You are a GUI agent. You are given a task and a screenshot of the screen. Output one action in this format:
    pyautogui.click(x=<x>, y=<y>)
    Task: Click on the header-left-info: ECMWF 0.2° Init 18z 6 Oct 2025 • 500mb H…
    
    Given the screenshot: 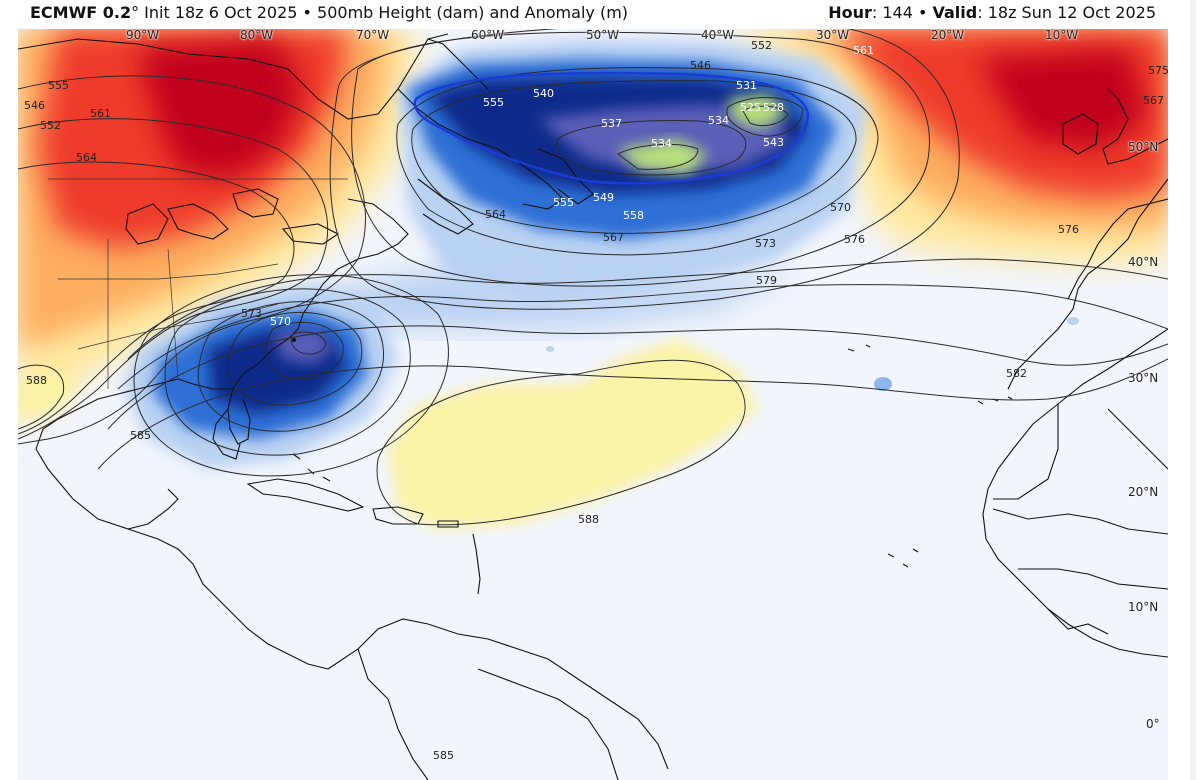 What is the action you would take?
    pyautogui.click(x=329, y=12)
    